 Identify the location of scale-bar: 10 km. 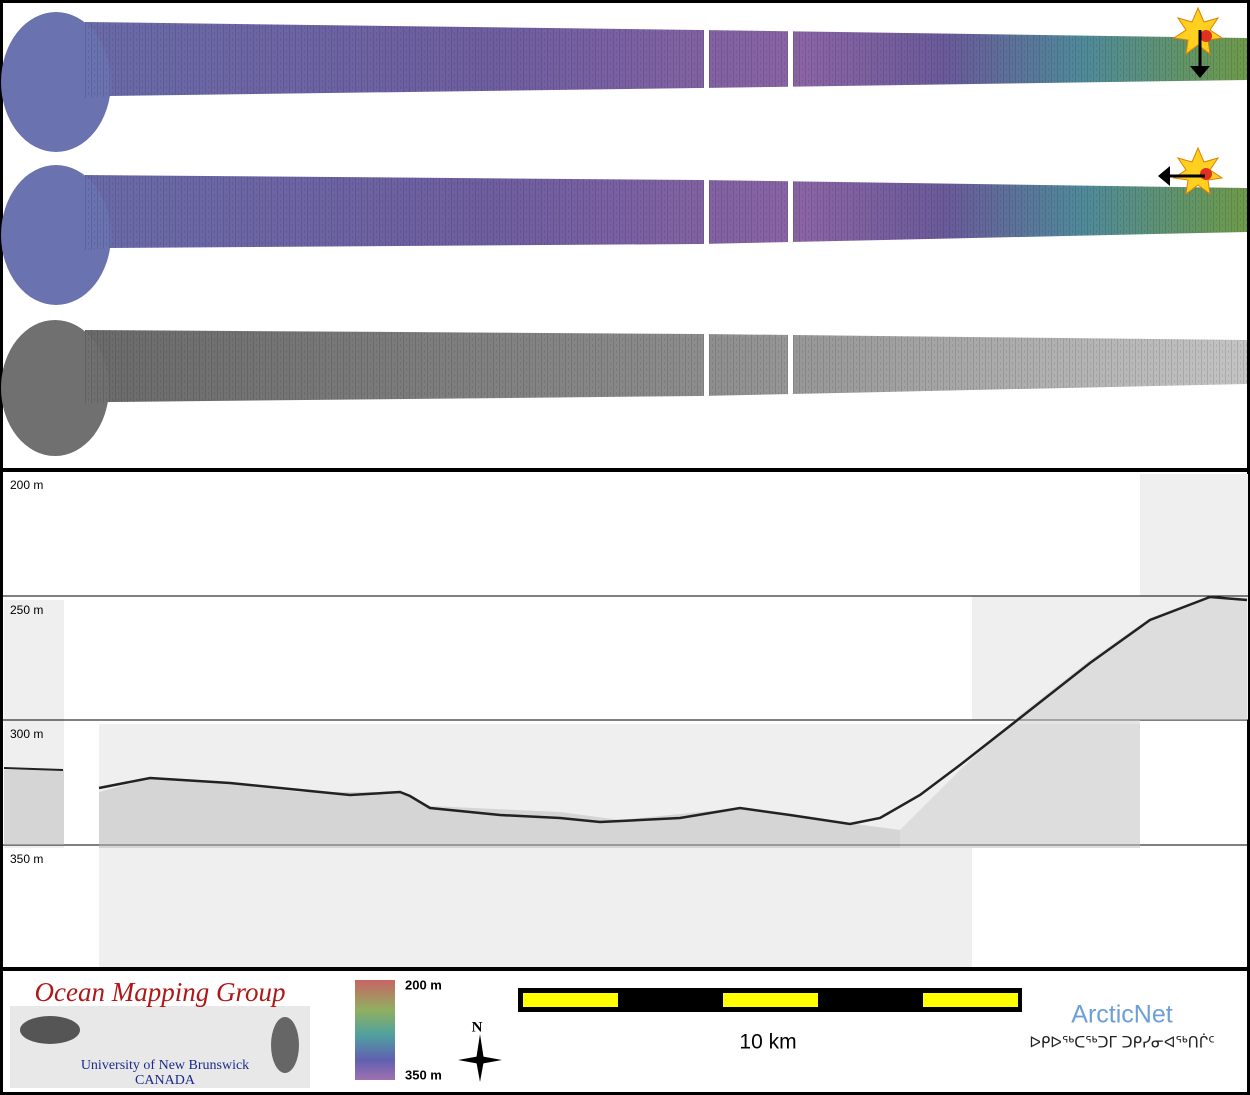
(770, 1021).